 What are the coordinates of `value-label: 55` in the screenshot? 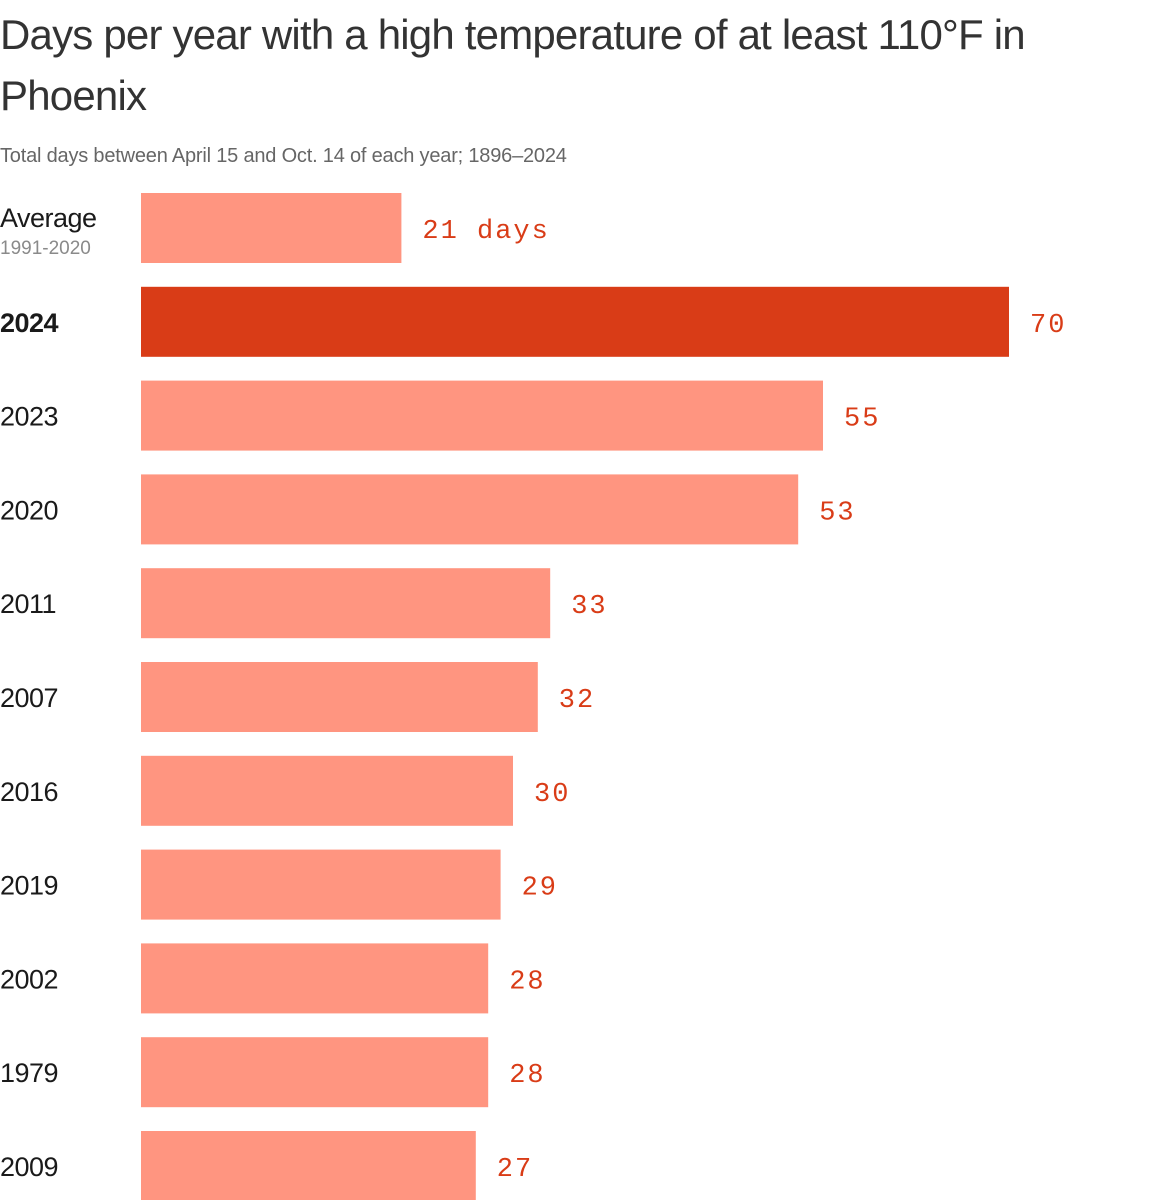 It's located at (862, 420).